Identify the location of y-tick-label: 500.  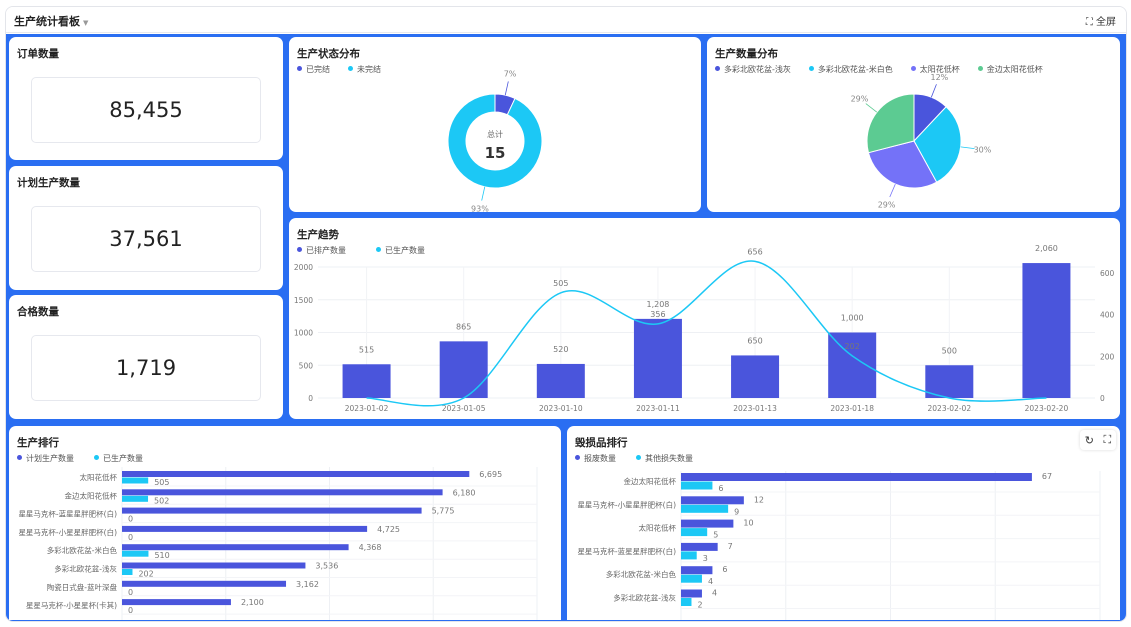
(306, 365).